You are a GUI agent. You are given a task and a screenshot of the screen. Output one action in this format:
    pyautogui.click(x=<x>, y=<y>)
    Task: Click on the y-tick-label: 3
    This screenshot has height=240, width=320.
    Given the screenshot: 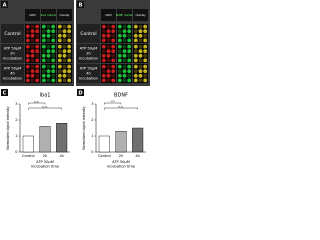 What is the action you would take?
    pyautogui.click(x=92, y=104)
    